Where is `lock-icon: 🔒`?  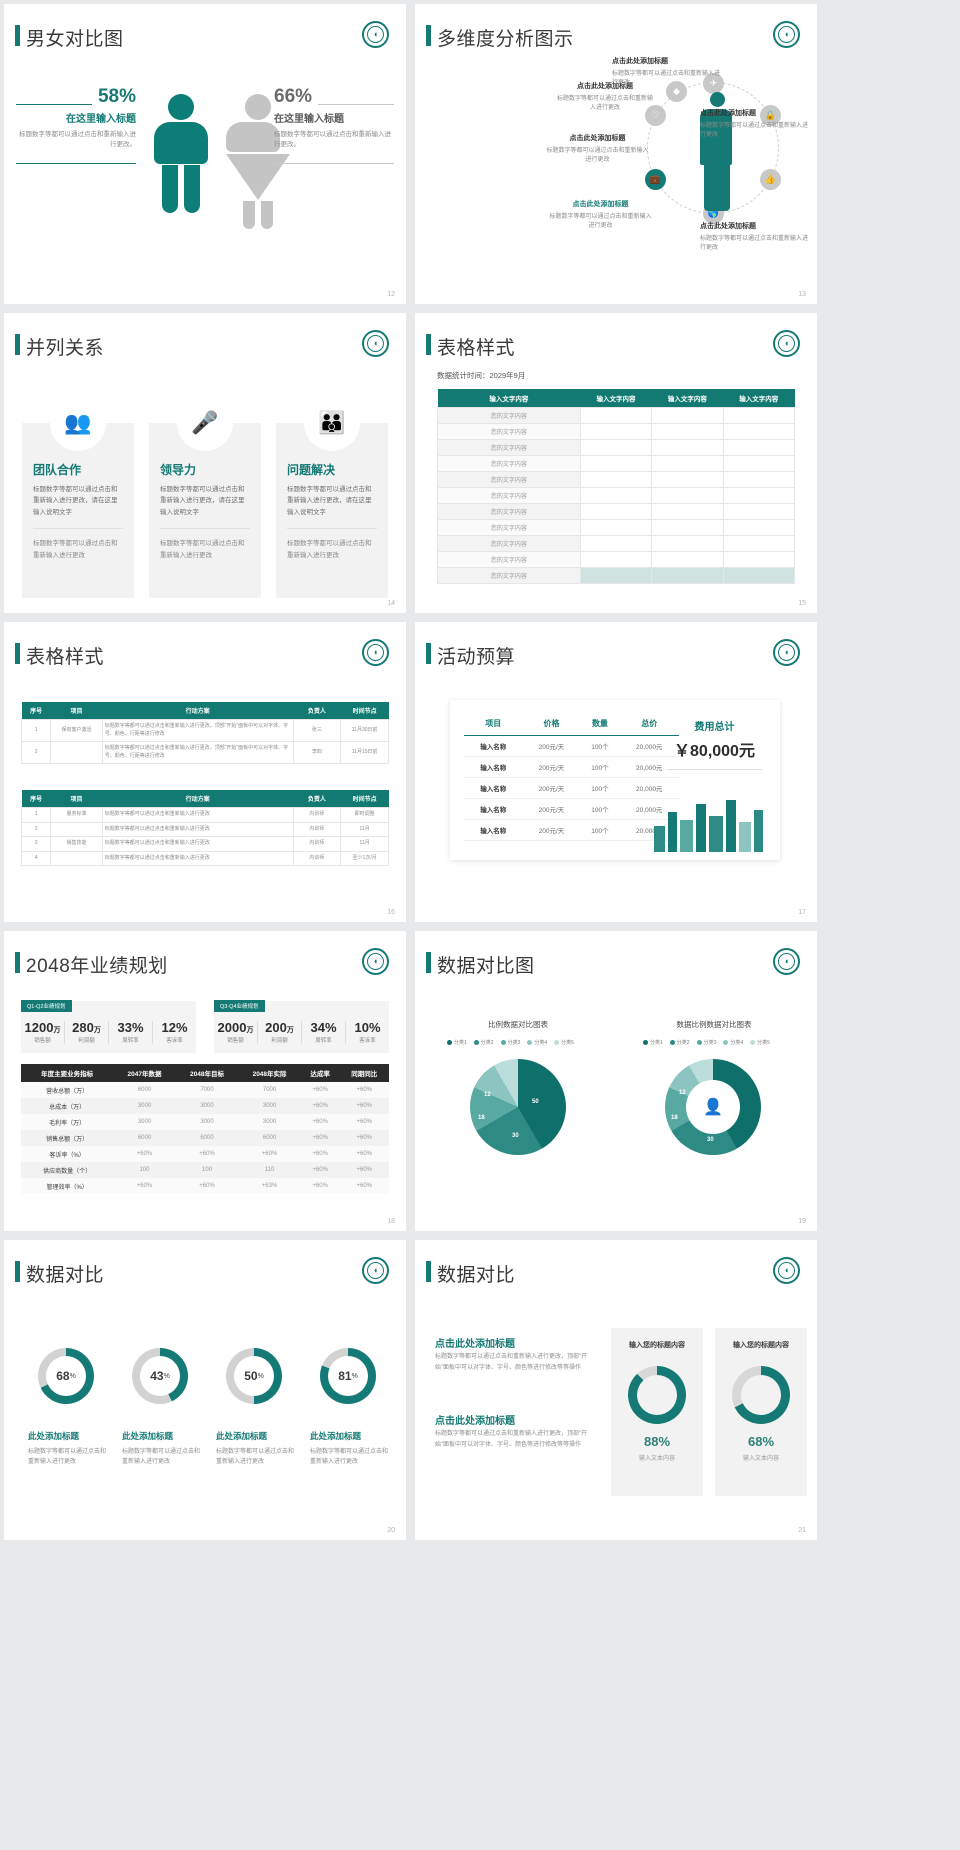 lock-icon: 🔒 is located at coordinates (770, 115).